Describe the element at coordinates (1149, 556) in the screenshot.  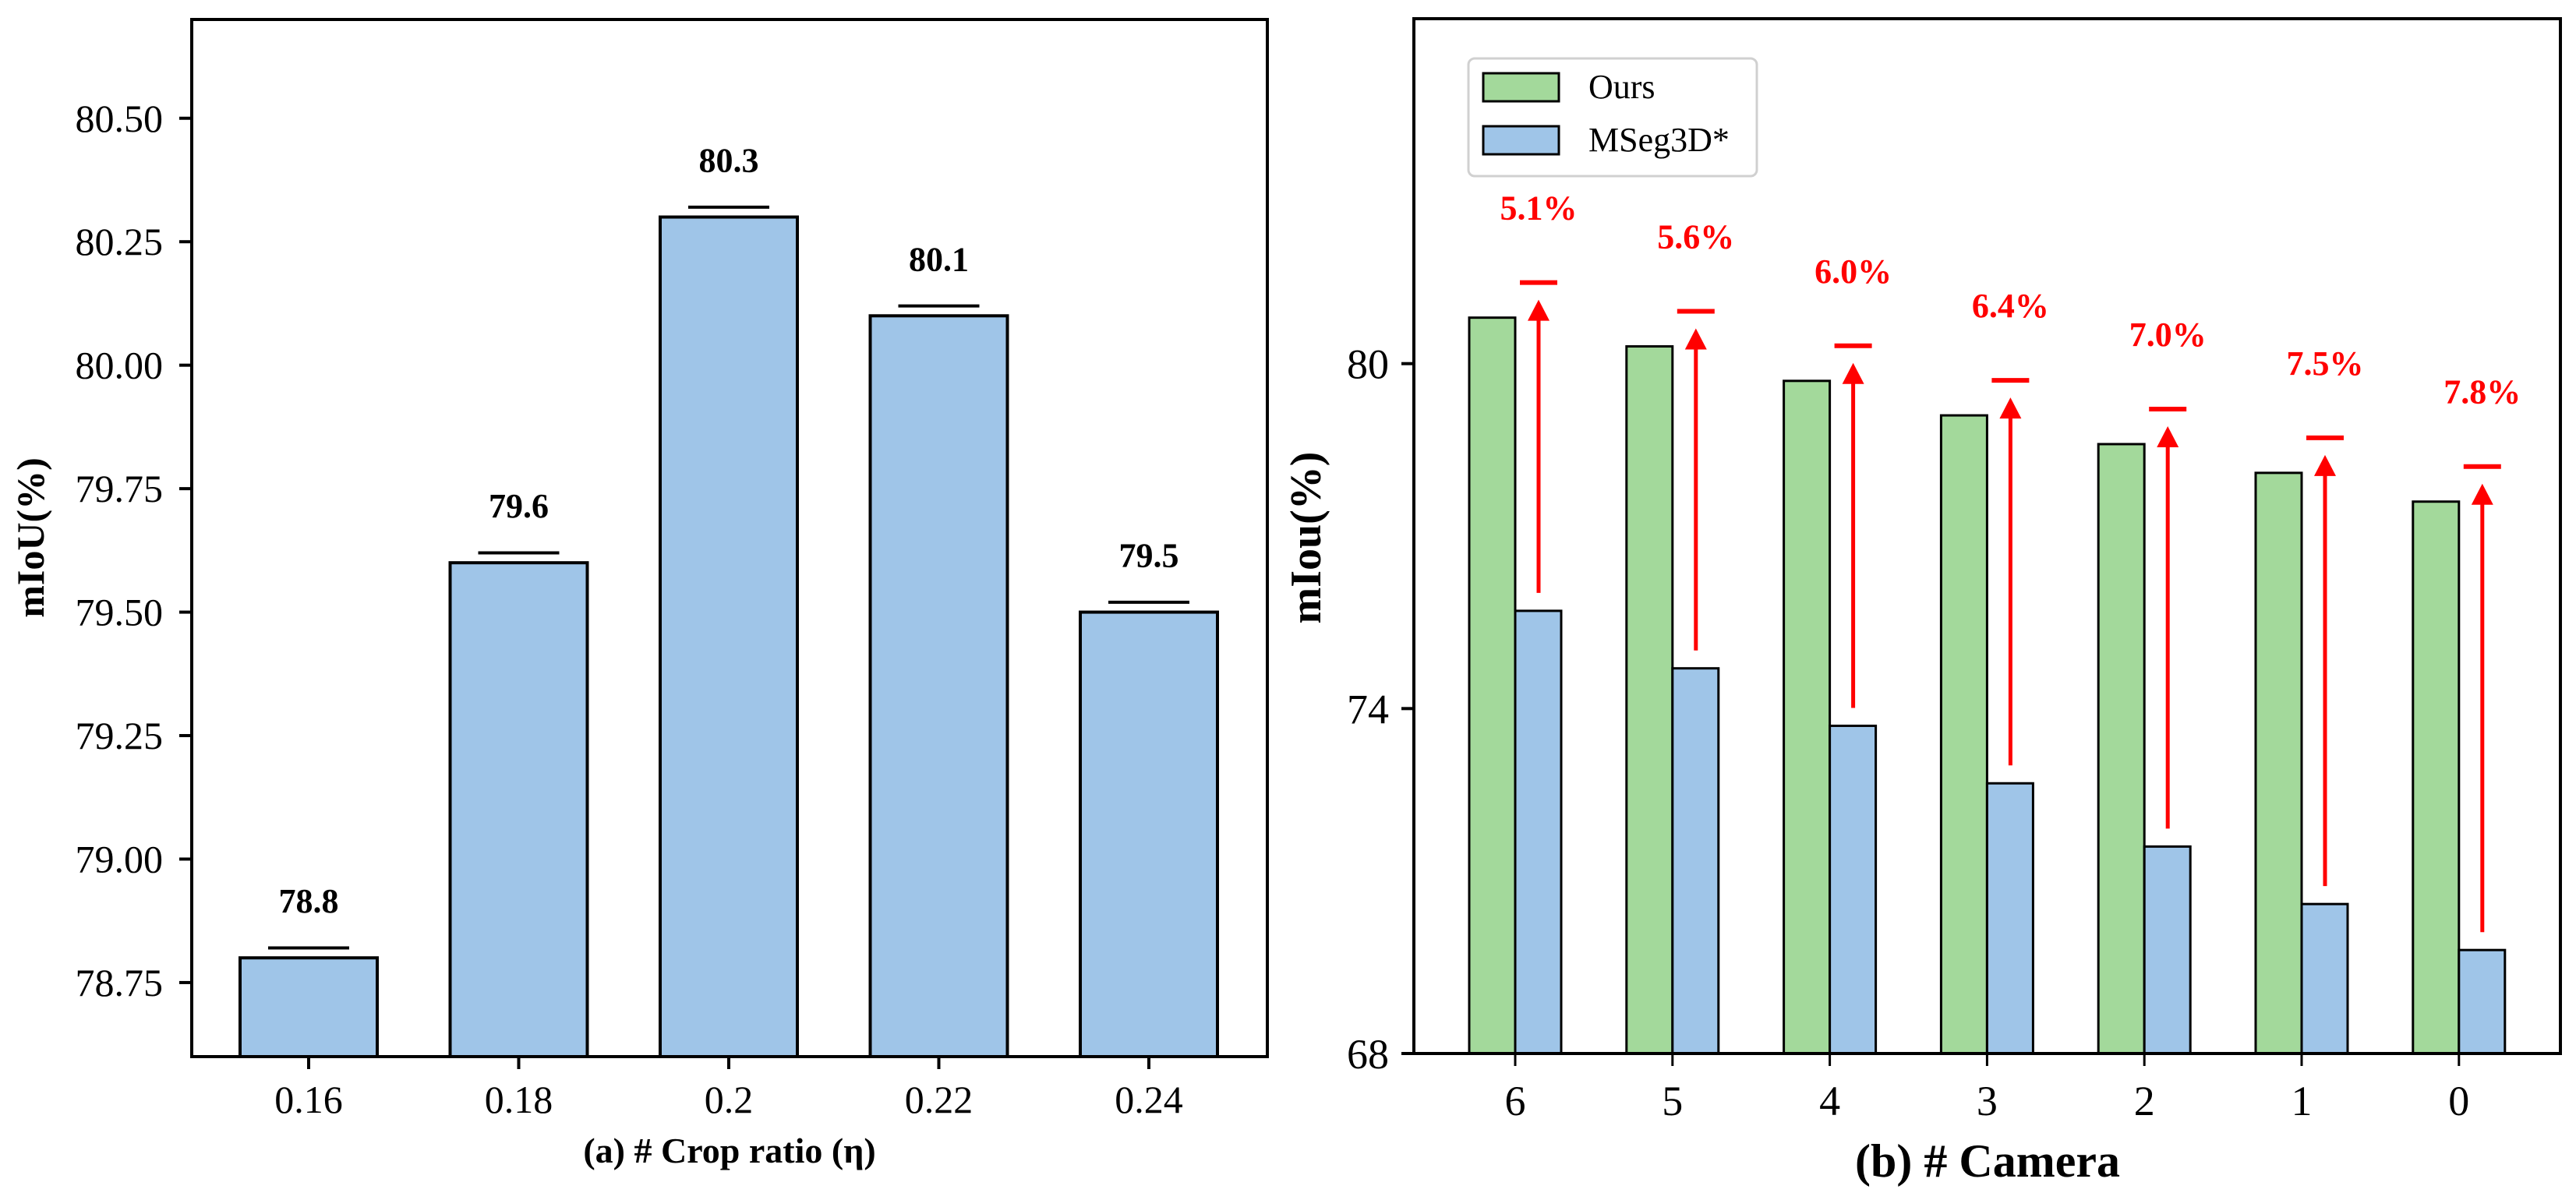
I see `data-label: 79.5` at that location.